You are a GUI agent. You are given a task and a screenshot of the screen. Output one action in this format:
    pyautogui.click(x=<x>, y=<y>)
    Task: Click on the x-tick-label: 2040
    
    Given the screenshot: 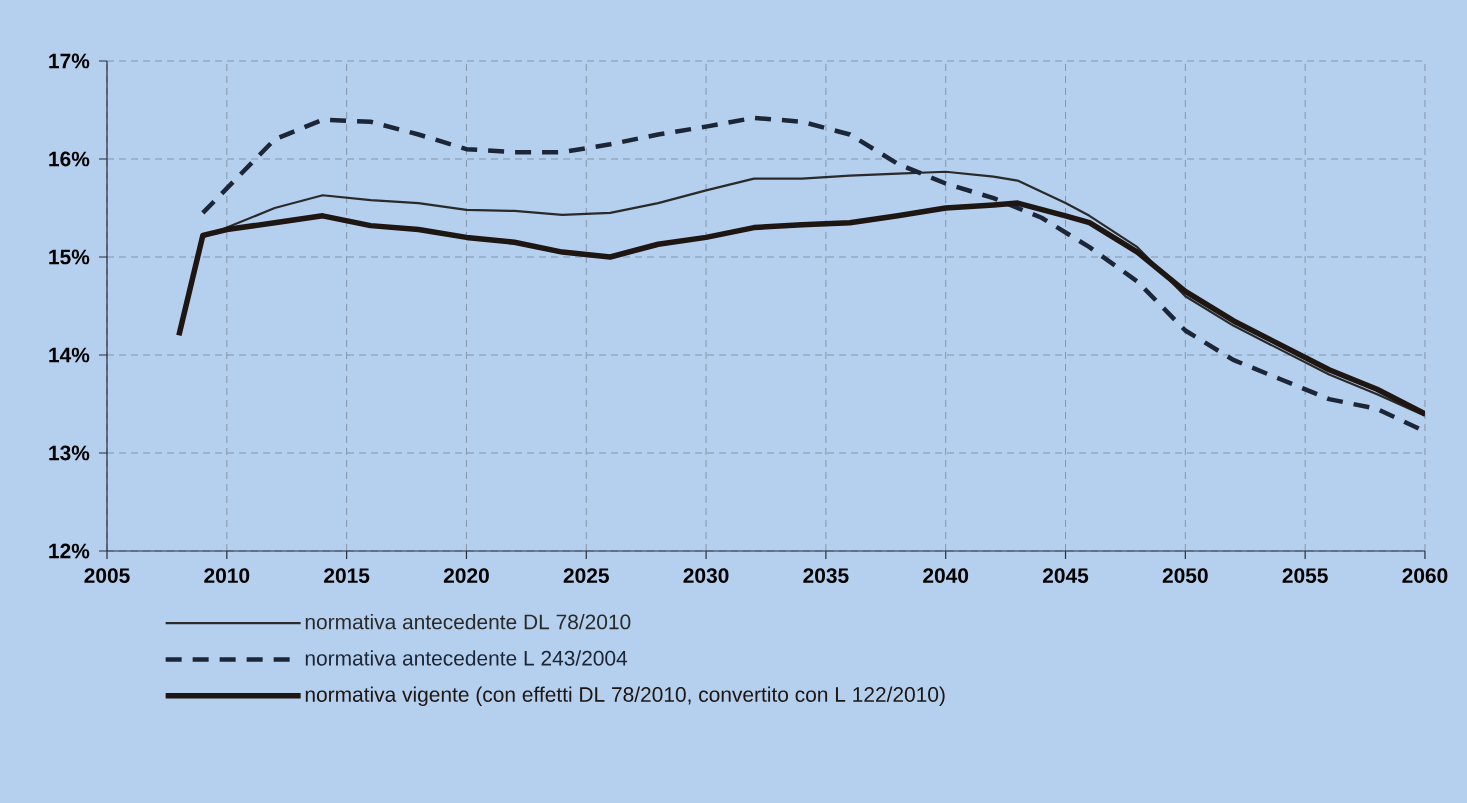 What is the action you would take?
    pyautogui.click(x=946, y=575)
    